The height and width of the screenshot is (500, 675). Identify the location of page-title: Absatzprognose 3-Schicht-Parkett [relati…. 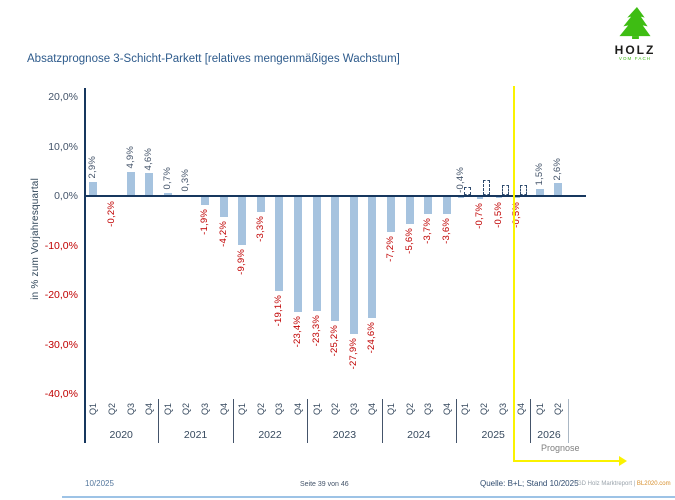
(213, 59).